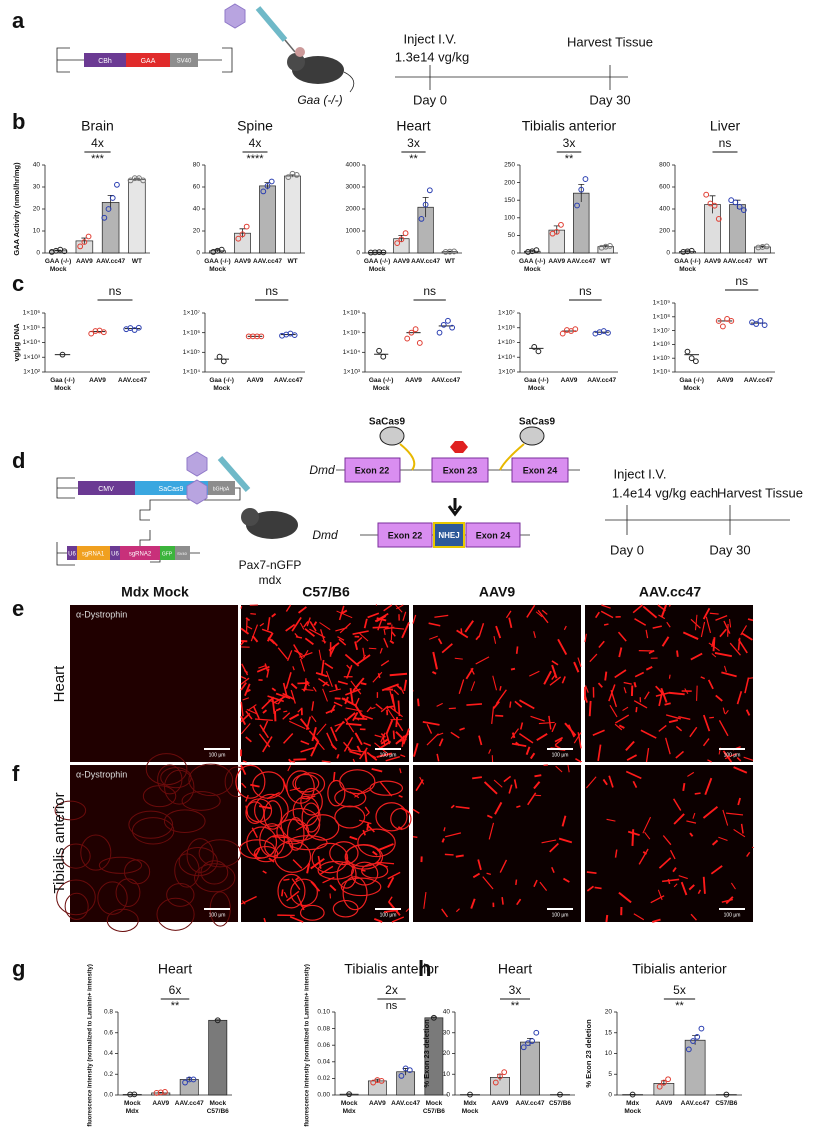  Describe the element at coordinates (358, 253) in the screenshot. I see `y-tick-label: 0` at that location.